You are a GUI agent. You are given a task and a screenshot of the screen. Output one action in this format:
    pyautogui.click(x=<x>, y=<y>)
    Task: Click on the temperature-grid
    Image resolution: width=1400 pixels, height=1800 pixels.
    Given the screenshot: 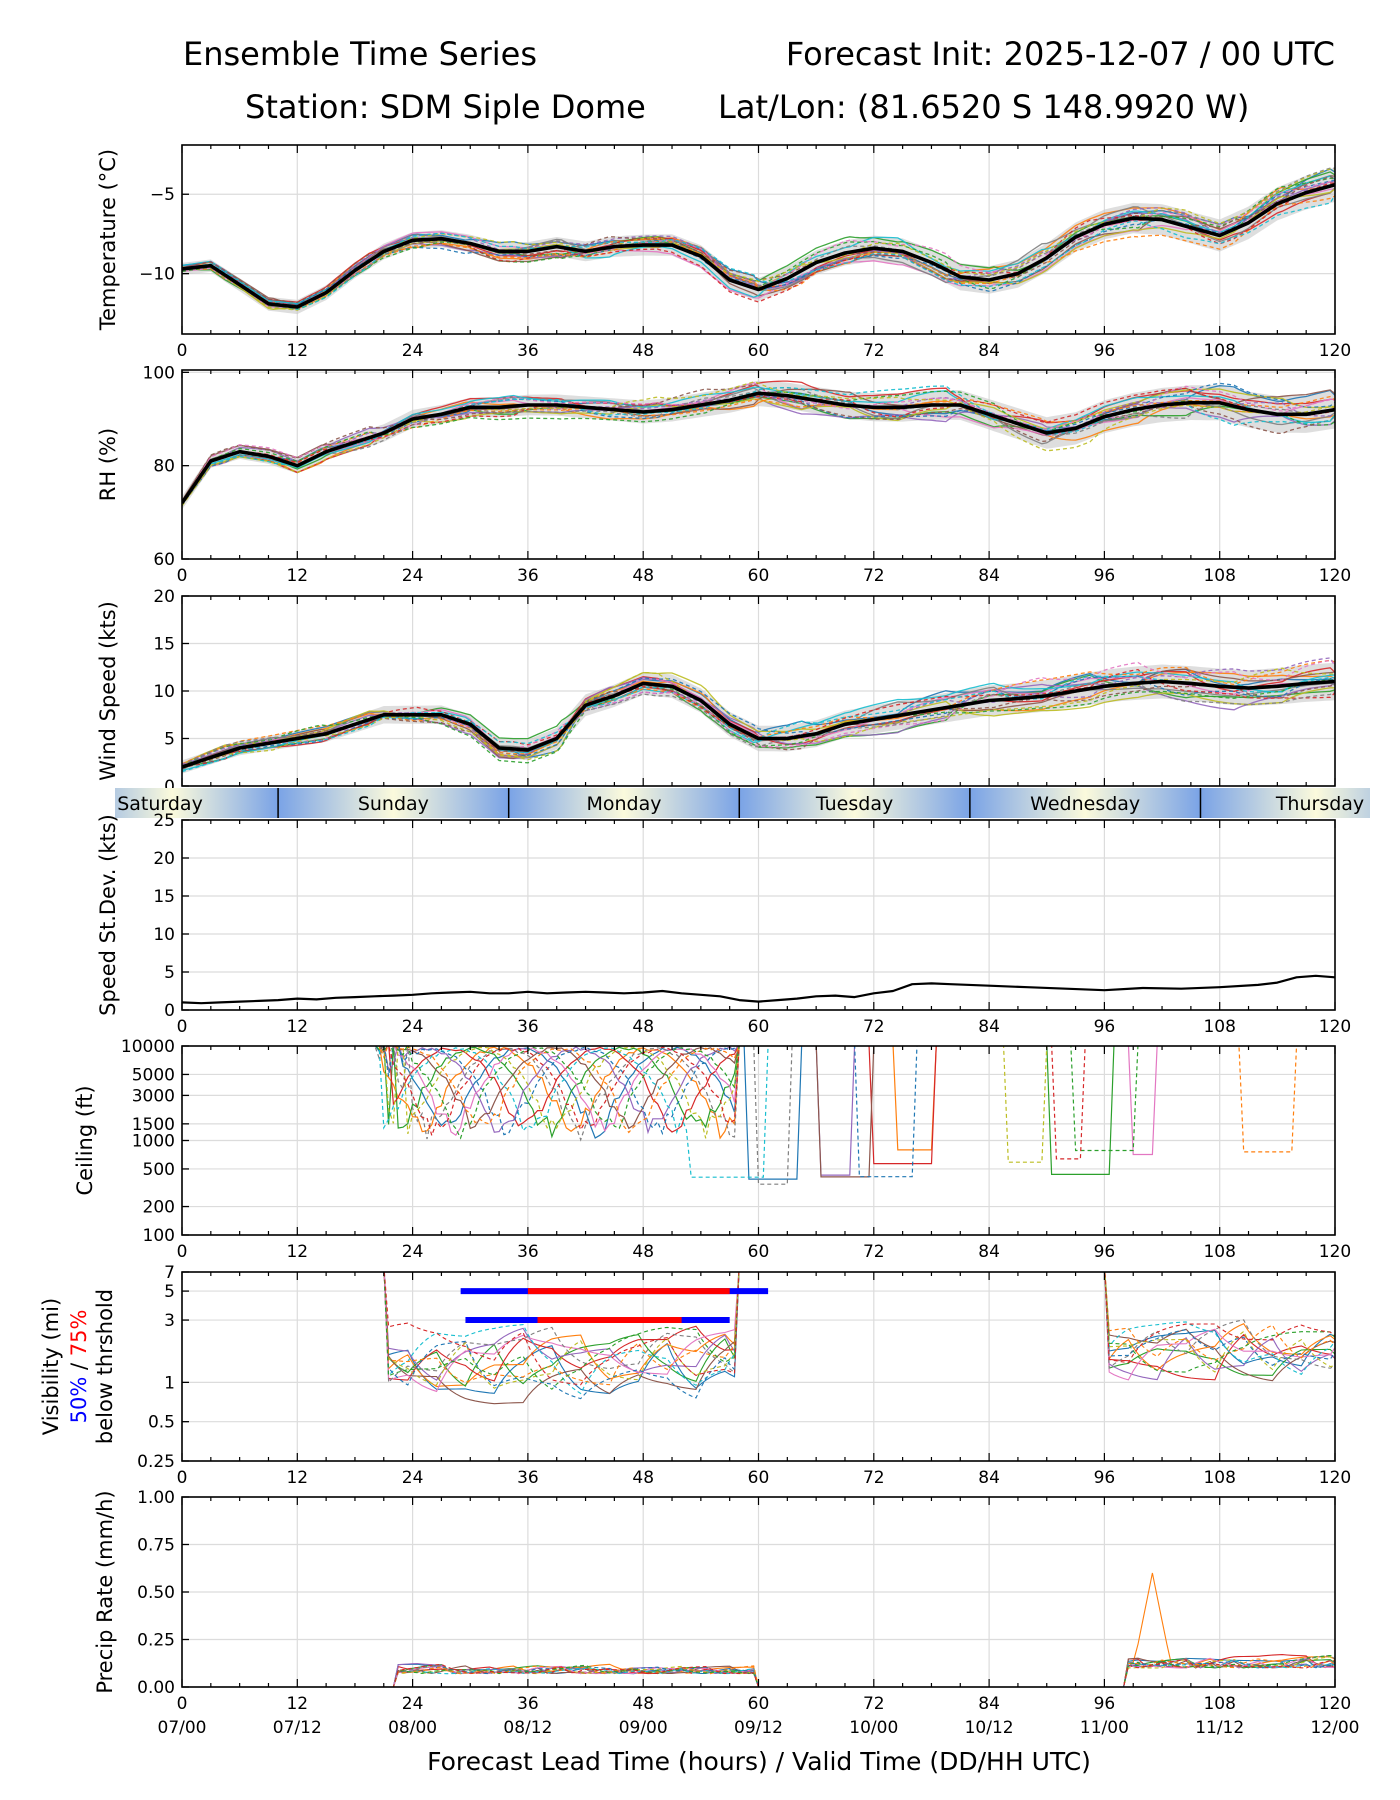 What is the action you would take?
    pyautogui.click(x=758, y=239)
    